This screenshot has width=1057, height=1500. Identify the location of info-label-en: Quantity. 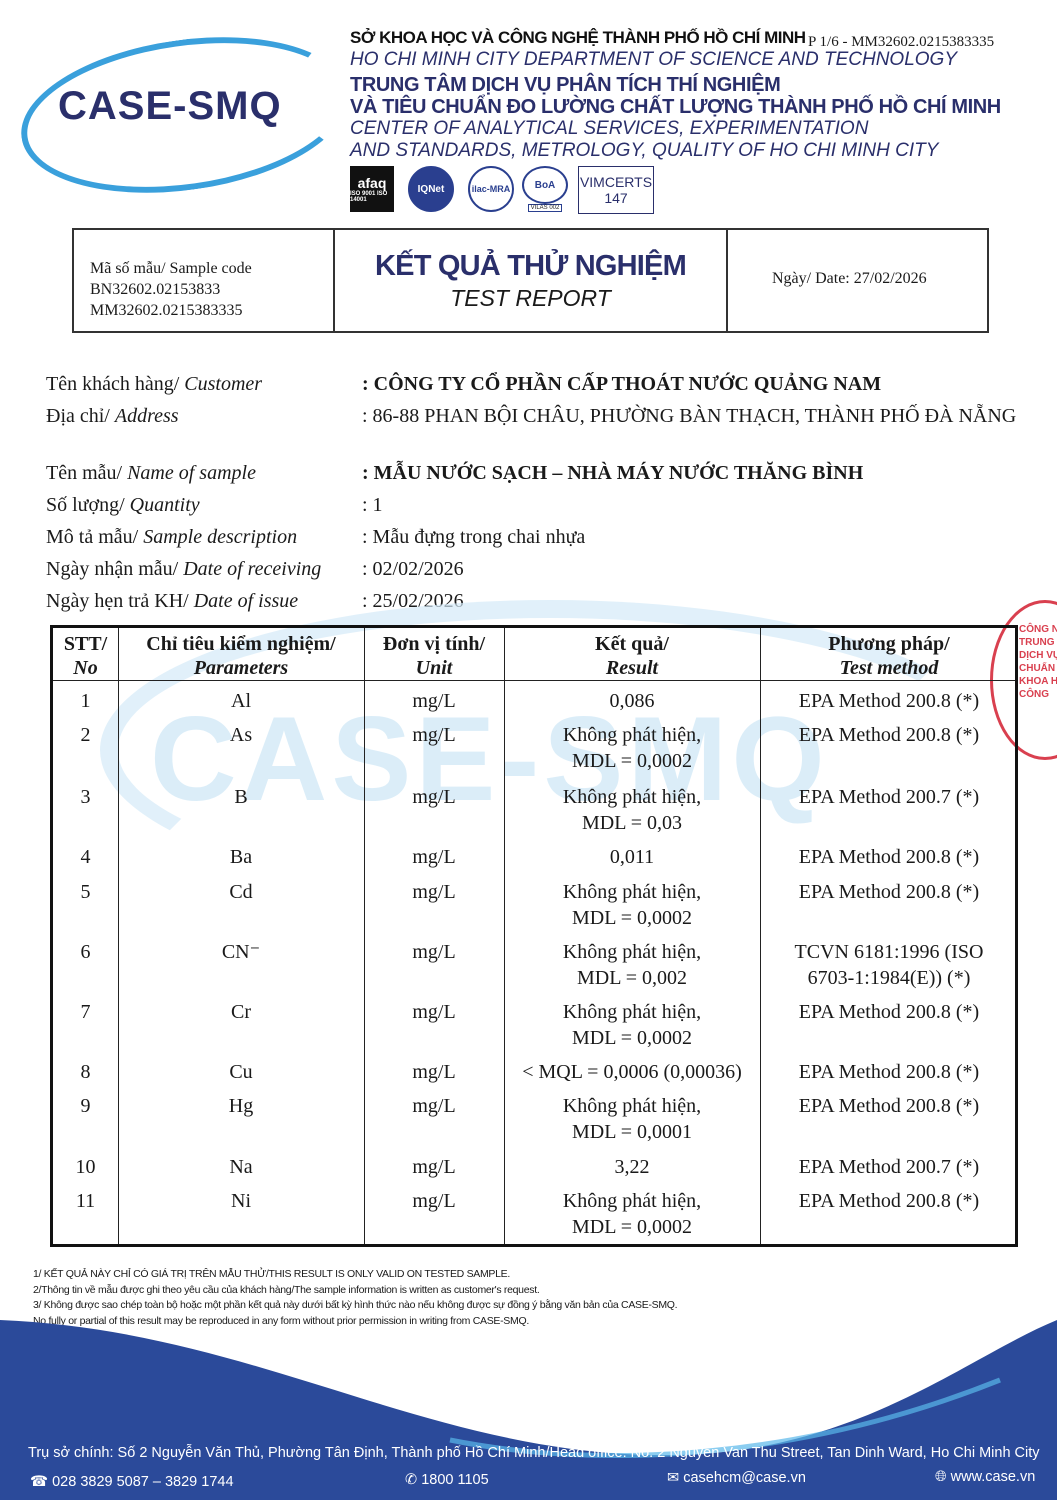
(164, 505).